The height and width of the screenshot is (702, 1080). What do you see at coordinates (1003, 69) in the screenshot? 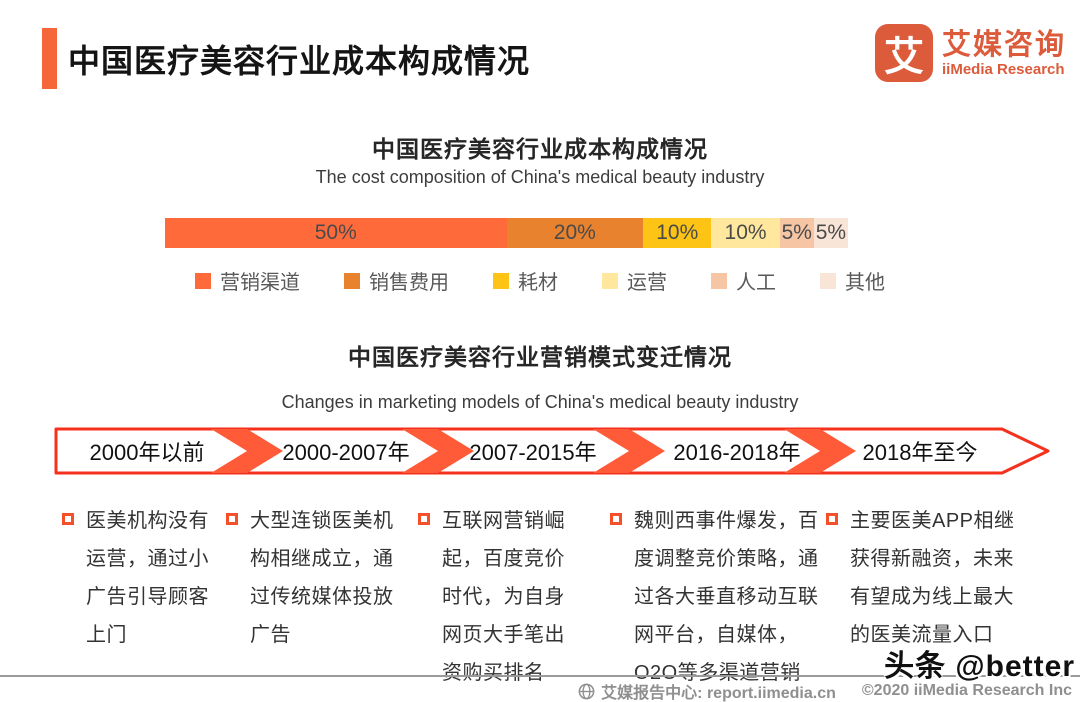
I see `logo-name-en: iiMedia Research` at bounding box center [1003, 69].